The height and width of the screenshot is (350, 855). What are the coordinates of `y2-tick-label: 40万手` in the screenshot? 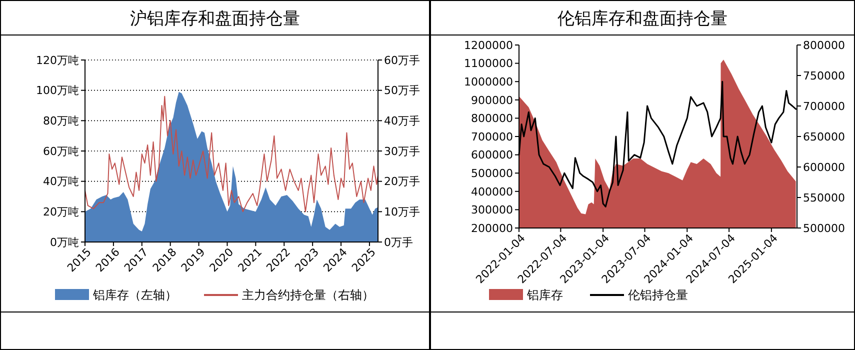 It's located at (402, 121).